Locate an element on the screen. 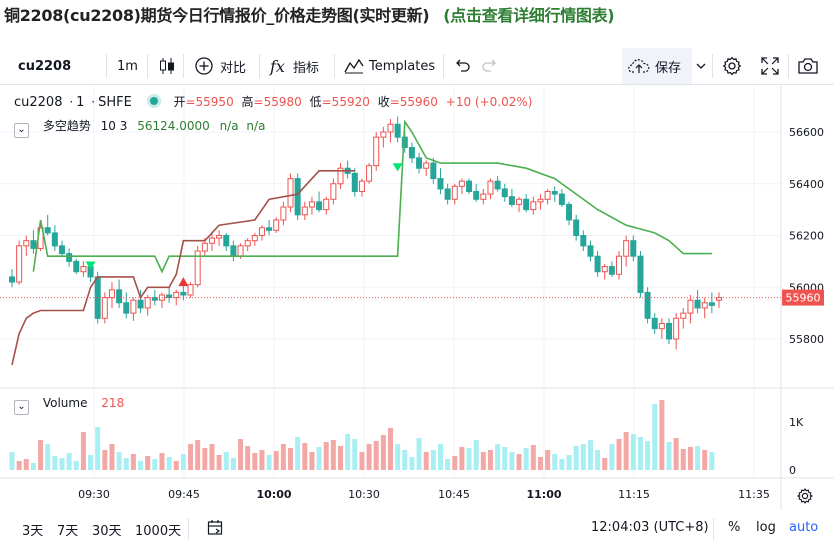  price-tick-label: 56400 is located at coordinates (806, 184).